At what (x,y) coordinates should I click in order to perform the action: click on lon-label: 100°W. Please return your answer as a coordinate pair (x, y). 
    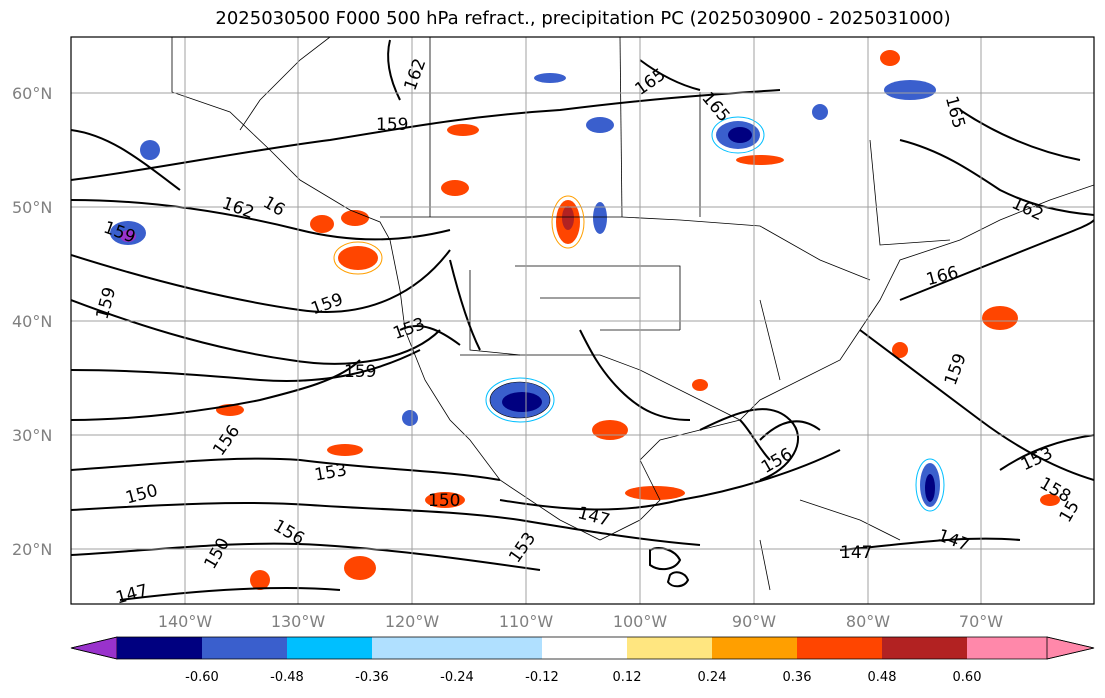
    Looking at the image, I should click on (640, 621).